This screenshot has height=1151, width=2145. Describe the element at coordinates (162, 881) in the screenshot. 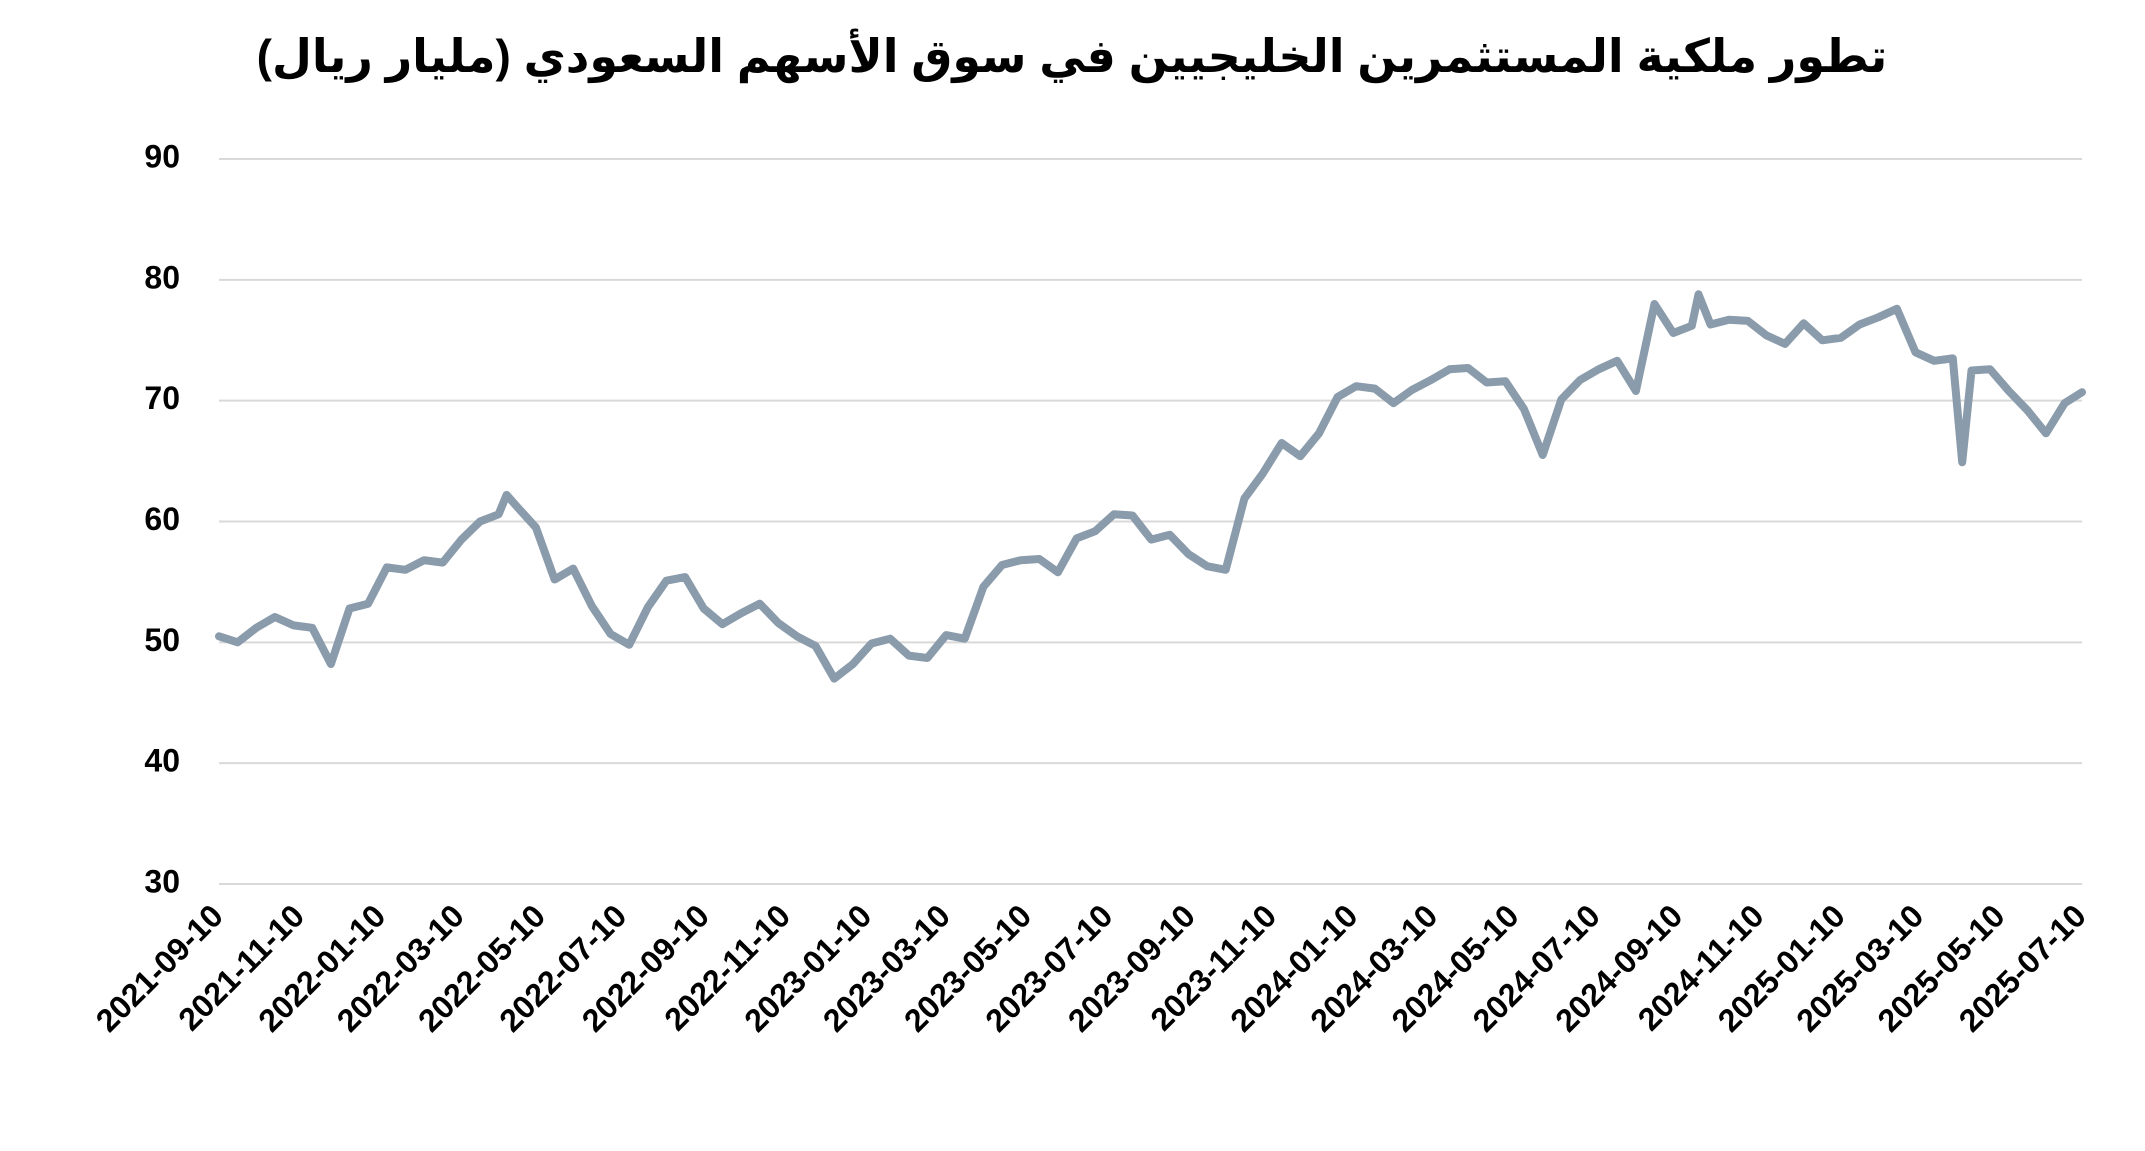

I see `y-tick-label: 30` at that location.